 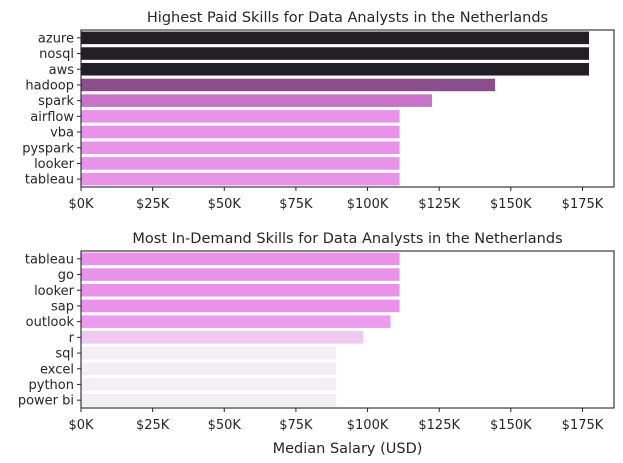 What do you see at coordinates (240, 132) in the screenshot?
I see `bar-vba` at bounding box center [240, 132].